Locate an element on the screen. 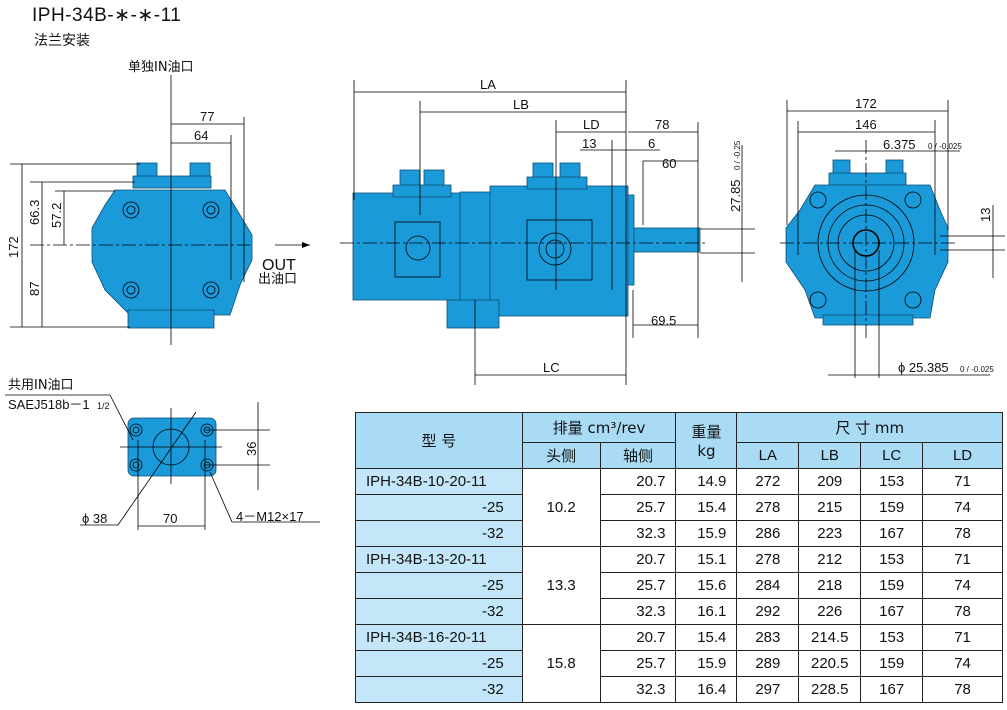 This screenshot has height=710, width=1007. model-cell: IPH-34B-13-20-11 is located at coordinates (439, 559).